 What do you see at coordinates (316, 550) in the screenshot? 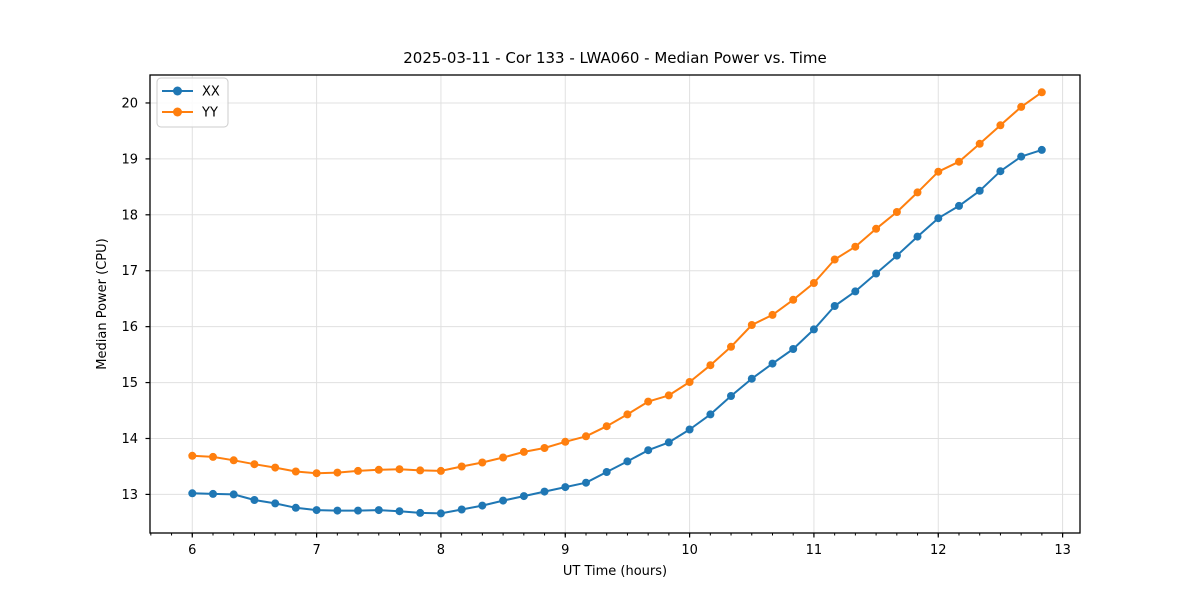
I see `x-tick-label: 7` at bounding box center [316, 550].